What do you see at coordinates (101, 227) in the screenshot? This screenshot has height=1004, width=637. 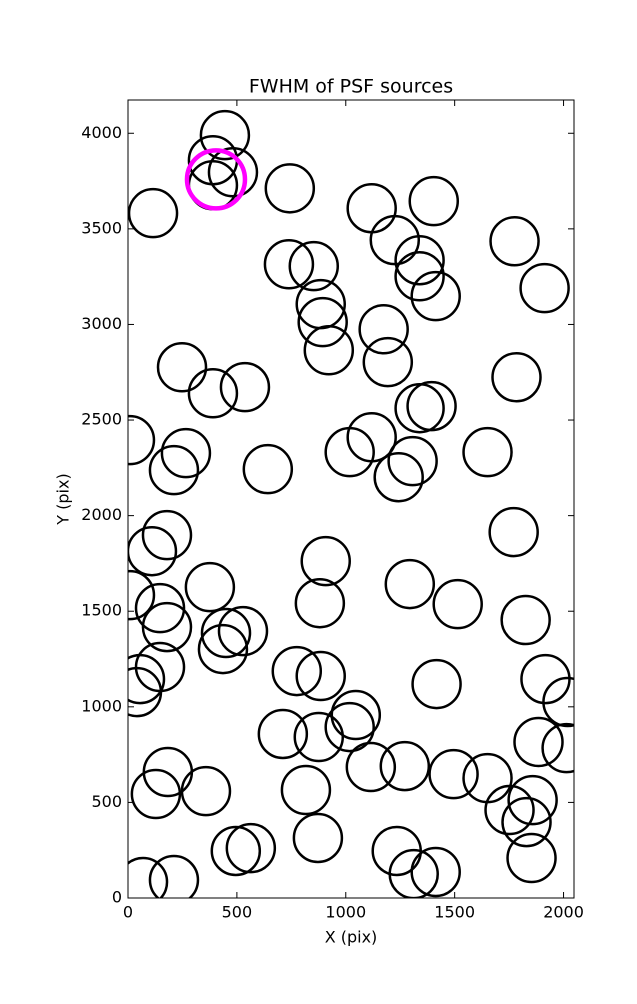 I see `y-tick-label: 3500` at bounding box center [101, 227].